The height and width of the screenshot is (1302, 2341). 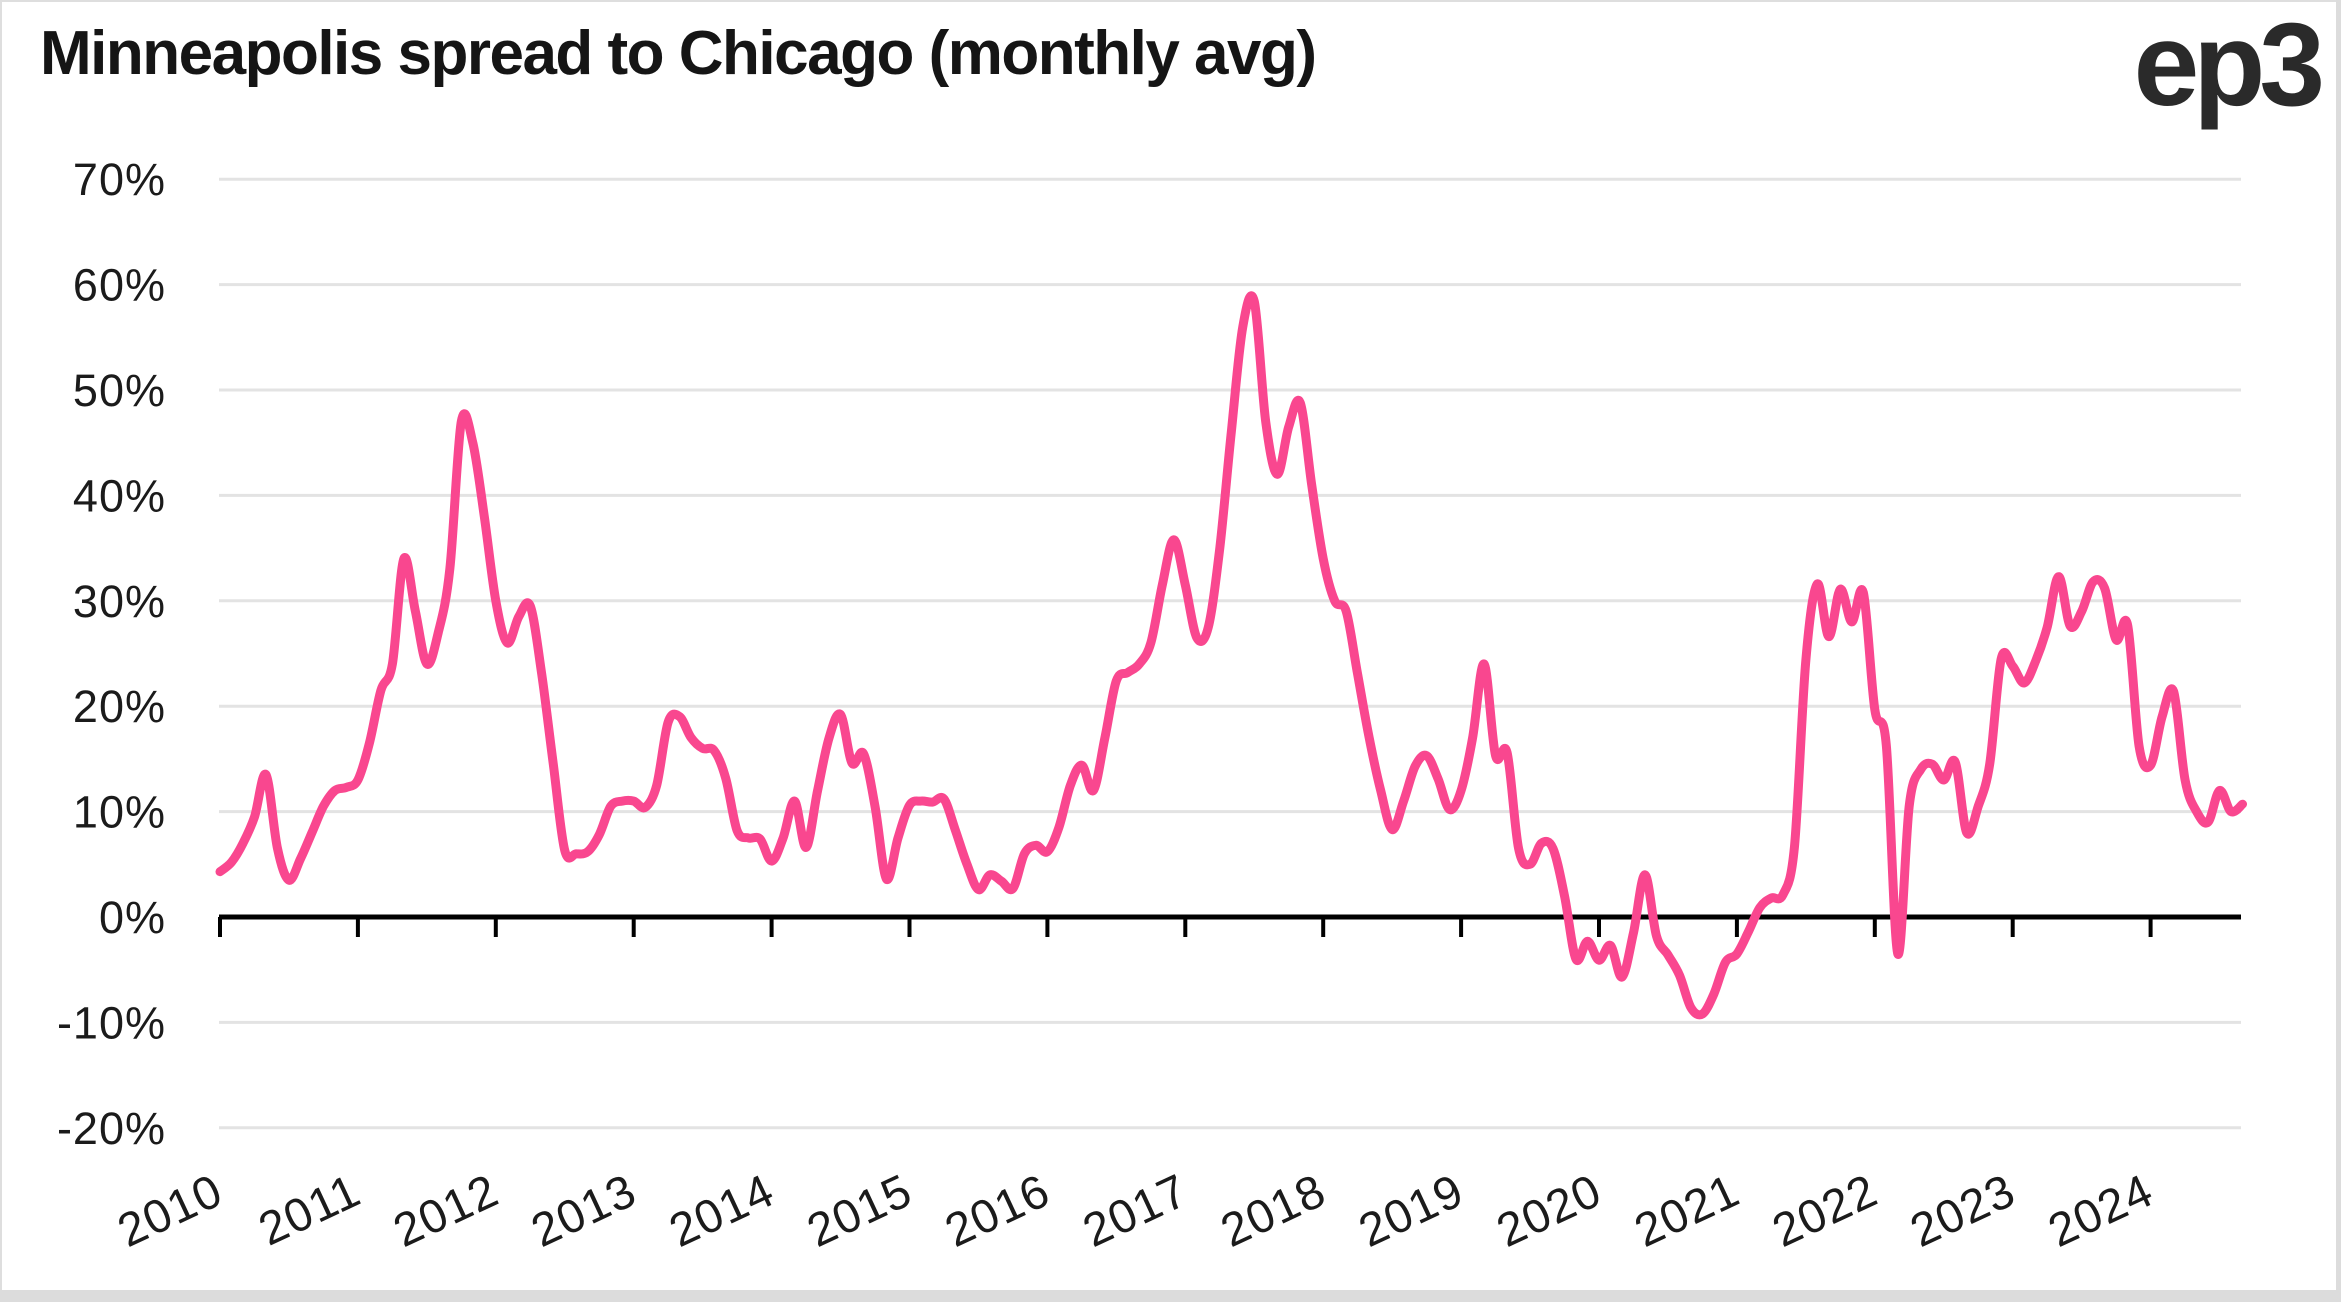 I want to click on y-axis-label-60: 60%, so click(x=119, y=285).